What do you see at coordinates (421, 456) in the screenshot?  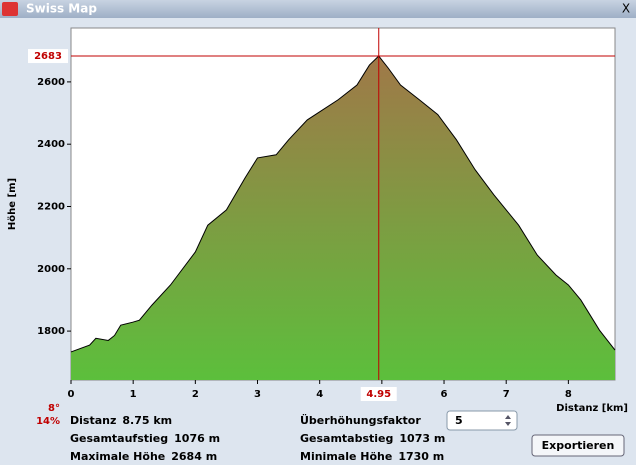 I see `stat-value: 1730 m` at bounding box center [421, 456].